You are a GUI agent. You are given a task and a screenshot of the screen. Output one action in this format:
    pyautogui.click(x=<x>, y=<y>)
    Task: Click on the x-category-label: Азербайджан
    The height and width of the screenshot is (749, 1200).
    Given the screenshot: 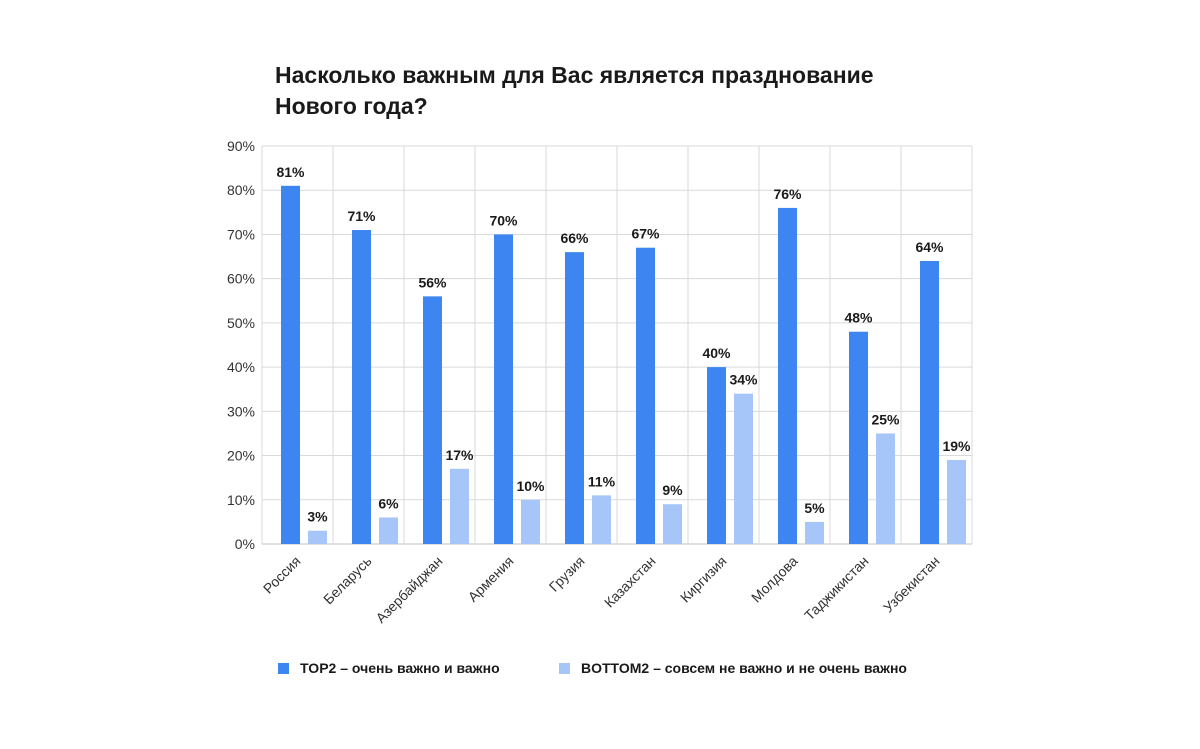 What is the action you would take?
    pyautogui.click(x=408, y=589)
    